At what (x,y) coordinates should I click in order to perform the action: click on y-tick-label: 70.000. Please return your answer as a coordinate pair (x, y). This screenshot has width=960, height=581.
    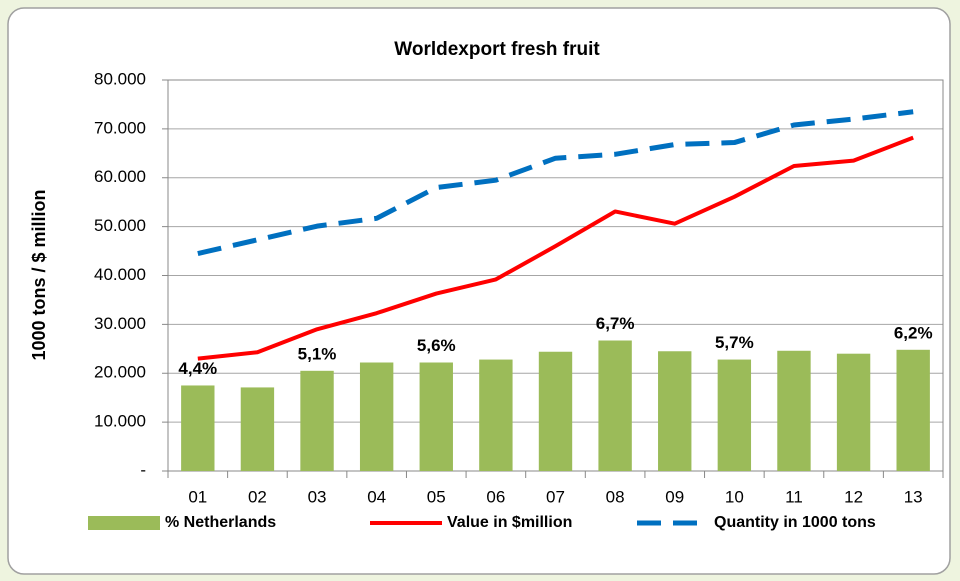
    Looking at the image, I should click on (120, 127).